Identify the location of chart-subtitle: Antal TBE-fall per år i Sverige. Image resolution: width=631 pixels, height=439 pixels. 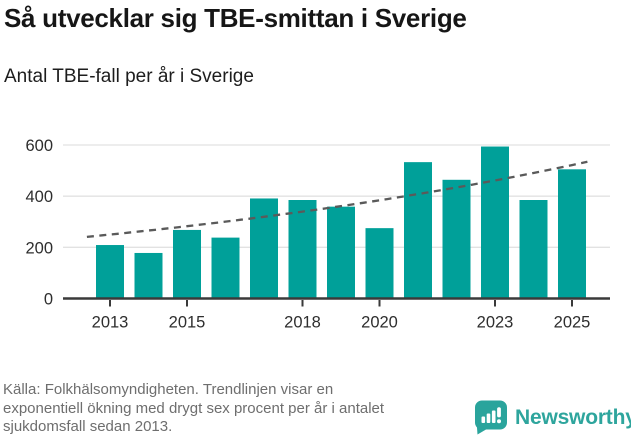
(129, 76).